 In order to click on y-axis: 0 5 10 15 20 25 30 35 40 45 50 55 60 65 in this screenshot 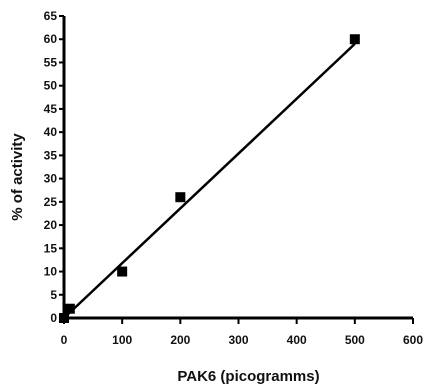, I will do `click(55, 167)`.